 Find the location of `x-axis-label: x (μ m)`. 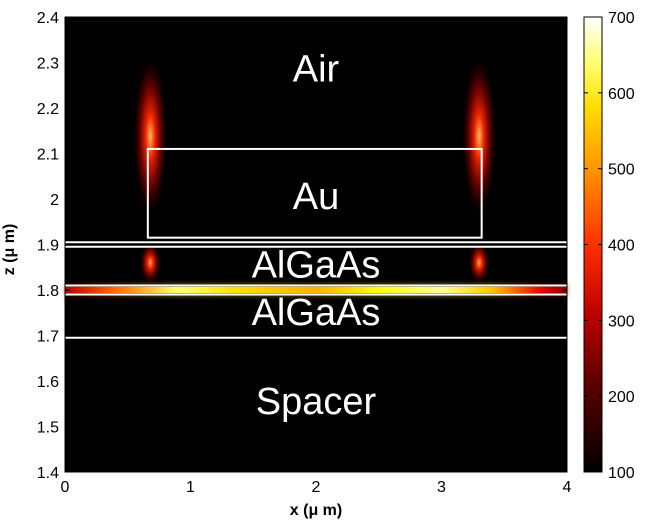

x-axis-label: x (μ m) is located at coordinates (316, 510).